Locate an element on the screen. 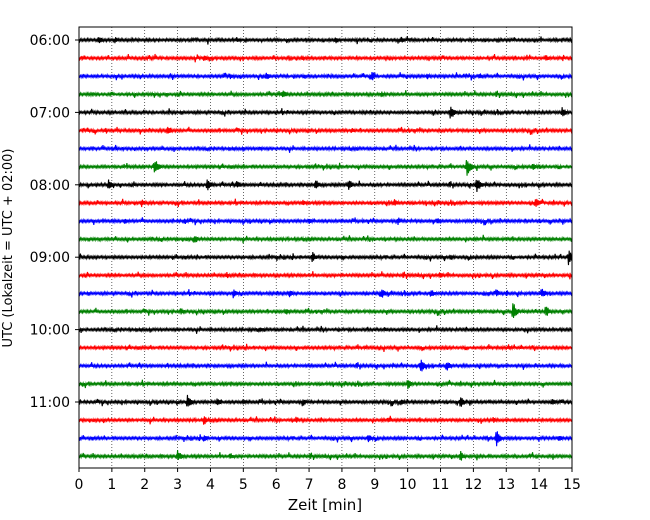 The width and height of the screenshot is (650, 520). x-tick-label: 11 is located at coordinates (441, 485).